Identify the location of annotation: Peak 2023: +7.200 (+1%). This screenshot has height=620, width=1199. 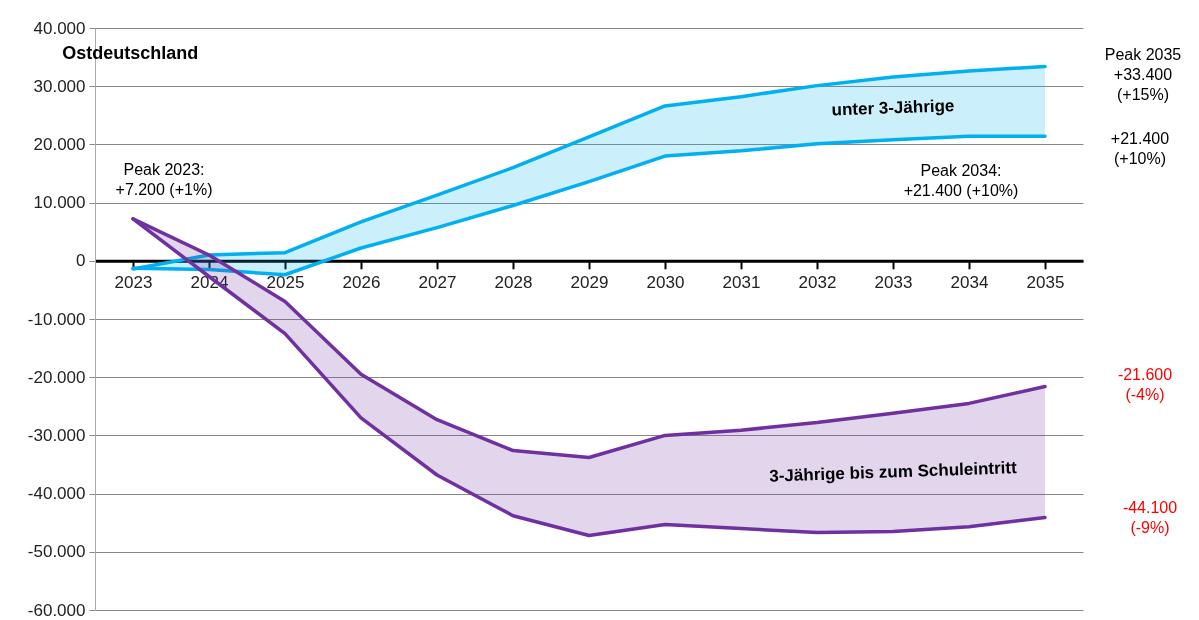
(164, 179).